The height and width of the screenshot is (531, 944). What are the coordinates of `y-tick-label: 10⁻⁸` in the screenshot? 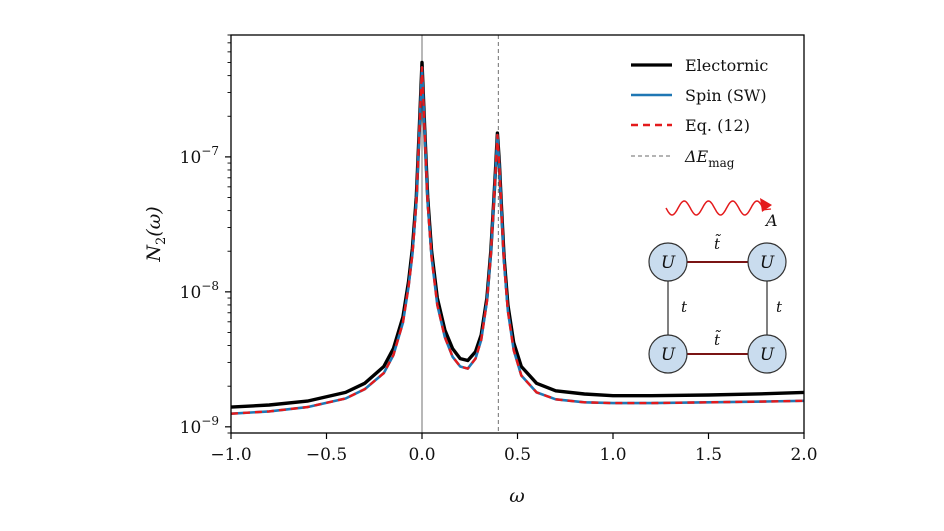 It's located at (199, 291).